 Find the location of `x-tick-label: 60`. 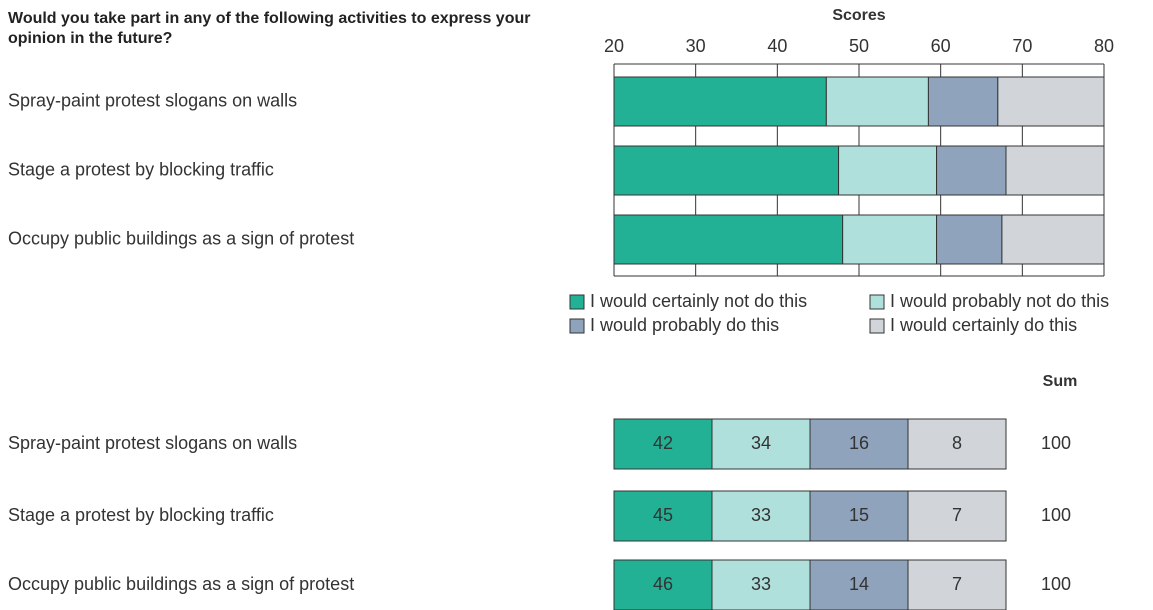

x-tick-label: 60 is located at coordinates (941, 46).